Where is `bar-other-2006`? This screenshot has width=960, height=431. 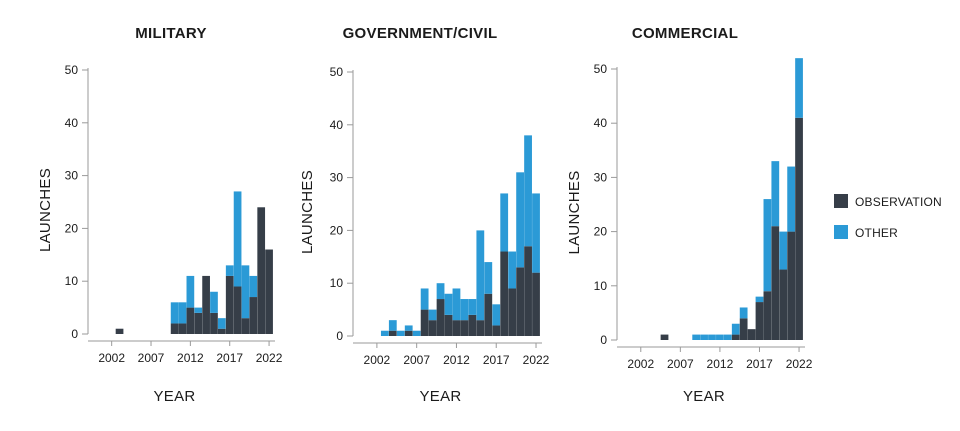 bar-other-2006 is located at coordinates (408, 328).